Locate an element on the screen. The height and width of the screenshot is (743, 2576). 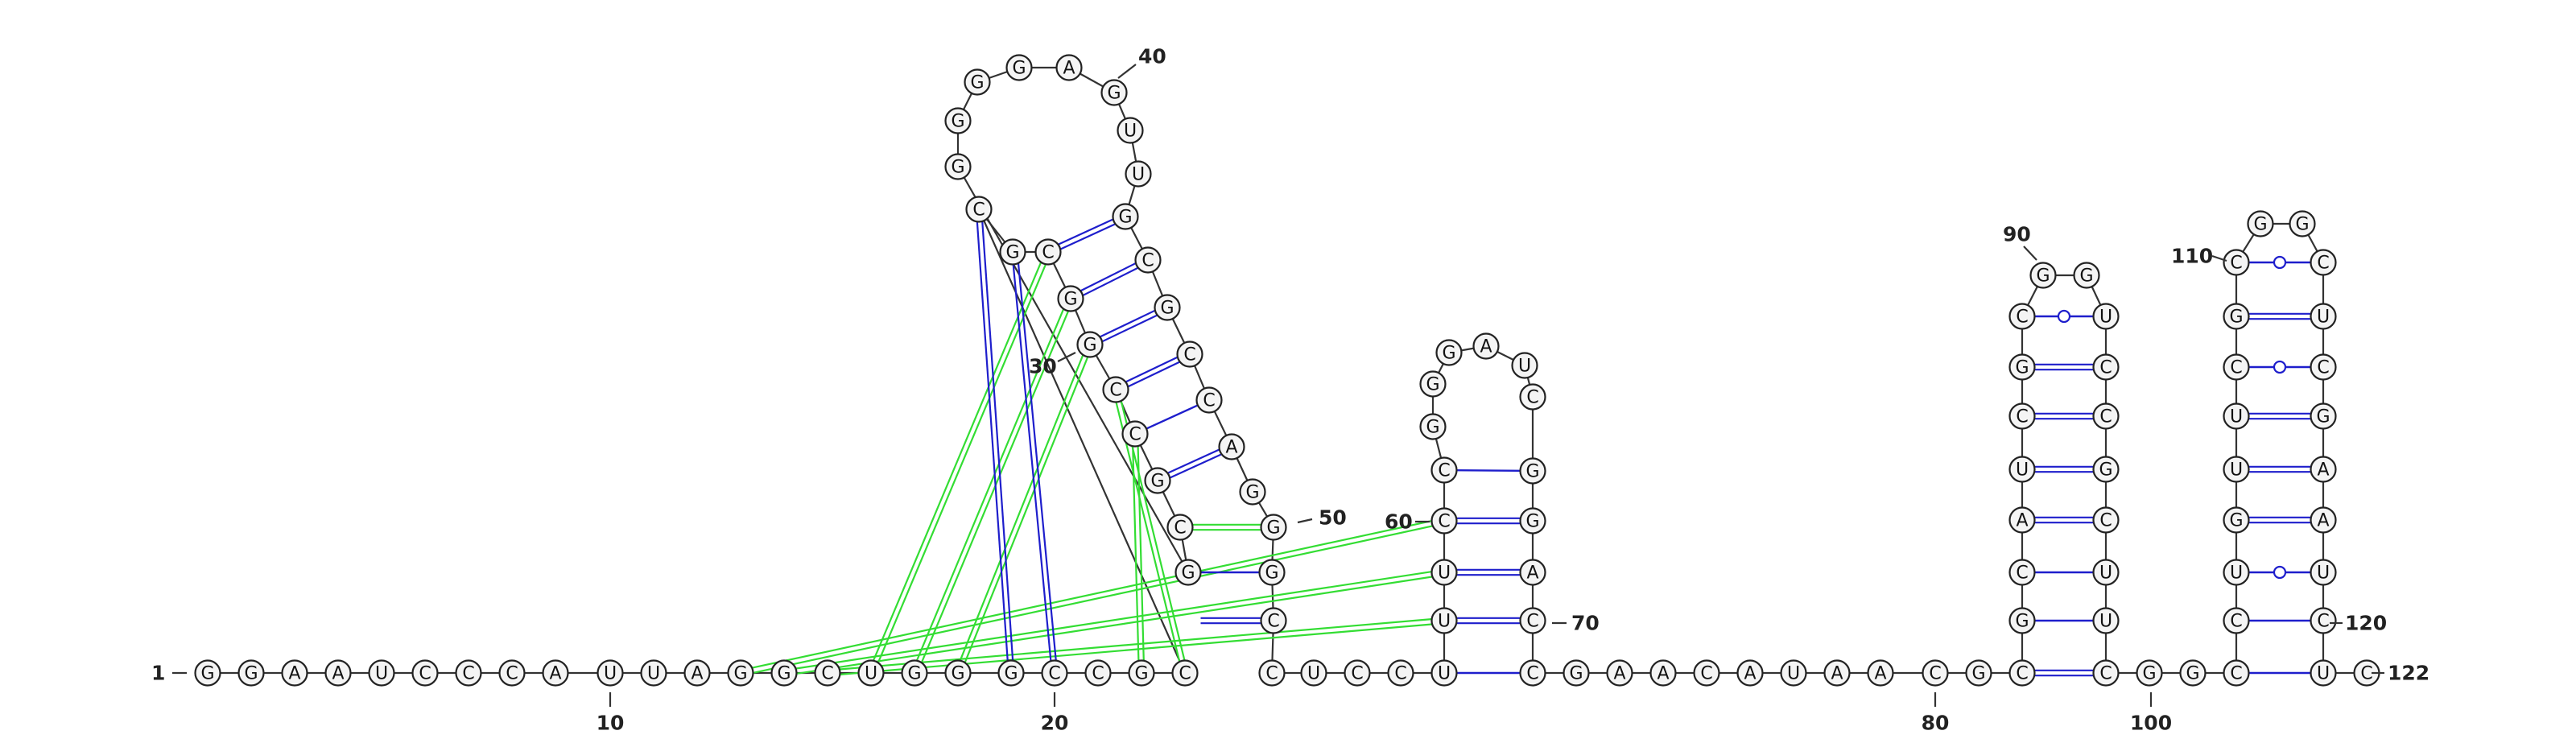
position-label-70: 70 is located at coordinates (1585, 623).